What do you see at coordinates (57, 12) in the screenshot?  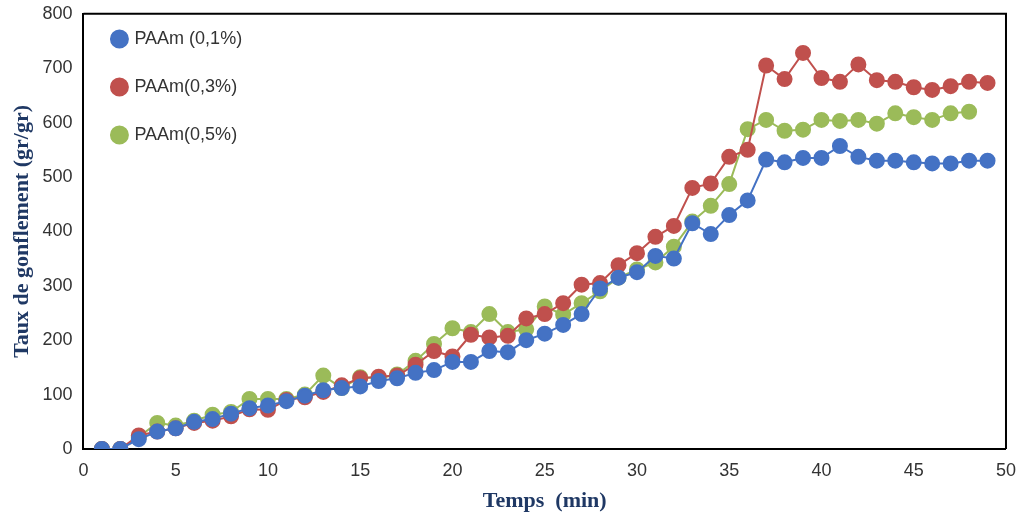 I see `y-tick-label: 800` at bounding box center [57, 12].